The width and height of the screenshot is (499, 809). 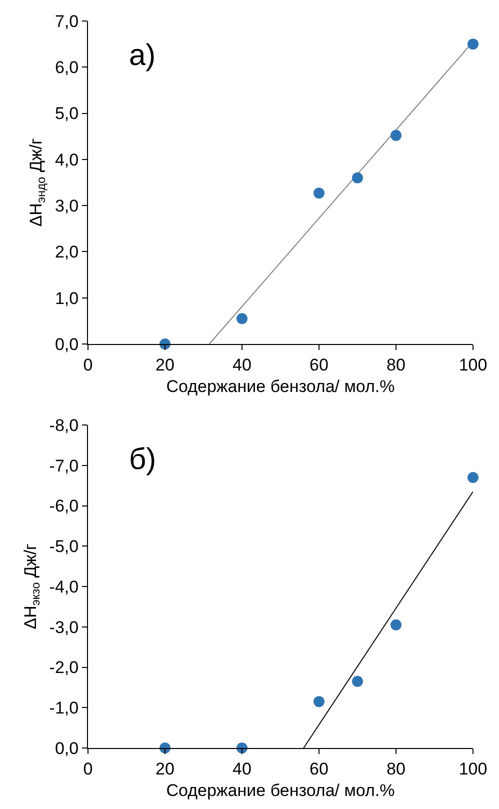 I want to click on y-tick-label: 5,0, so click(x=66, y=114).